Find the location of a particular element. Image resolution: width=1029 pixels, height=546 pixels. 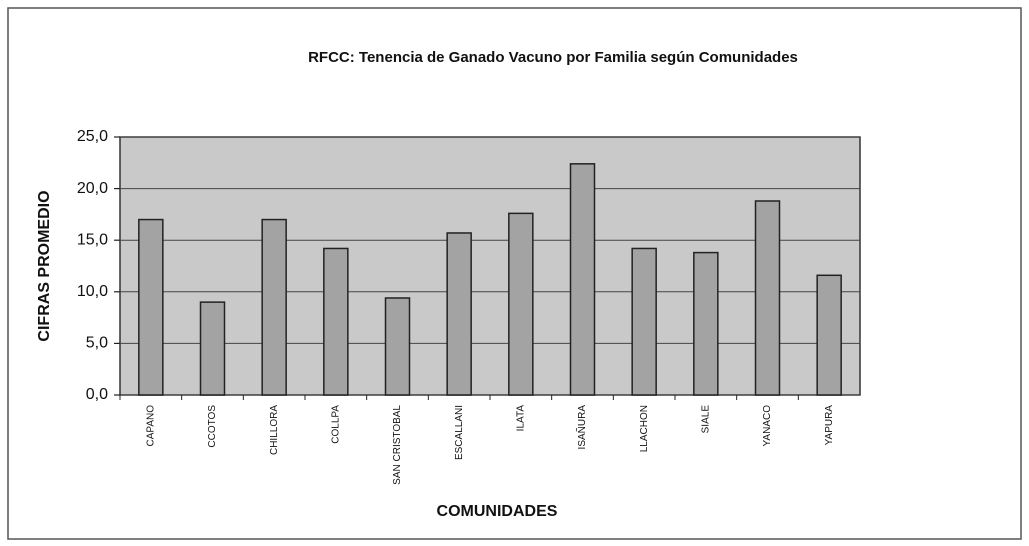

y-tick-label: 10,0 is located at coordinates (92, 291).